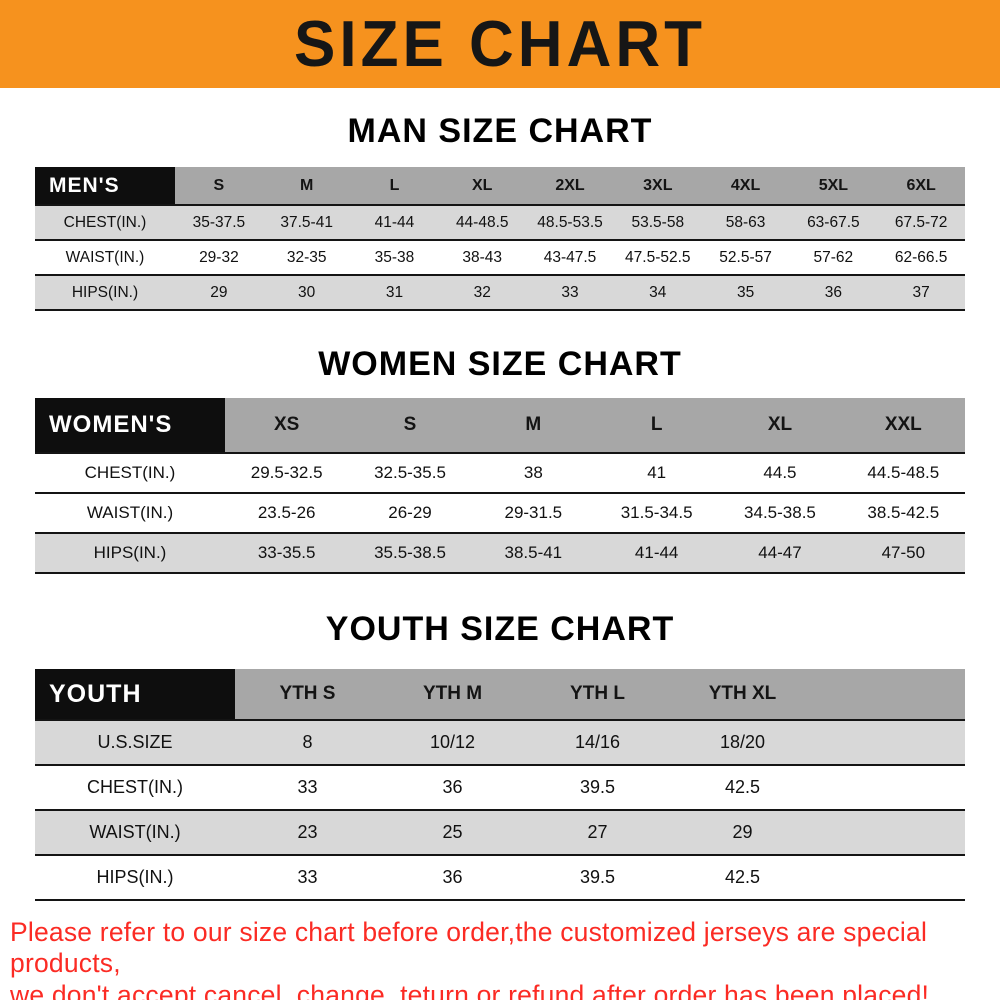 Image resolution: width=1000 pixels, height=1000 pixels. I want to click on table-row: HIPS(IN.) 33 36 39.5 42.5, so click(500, 878).